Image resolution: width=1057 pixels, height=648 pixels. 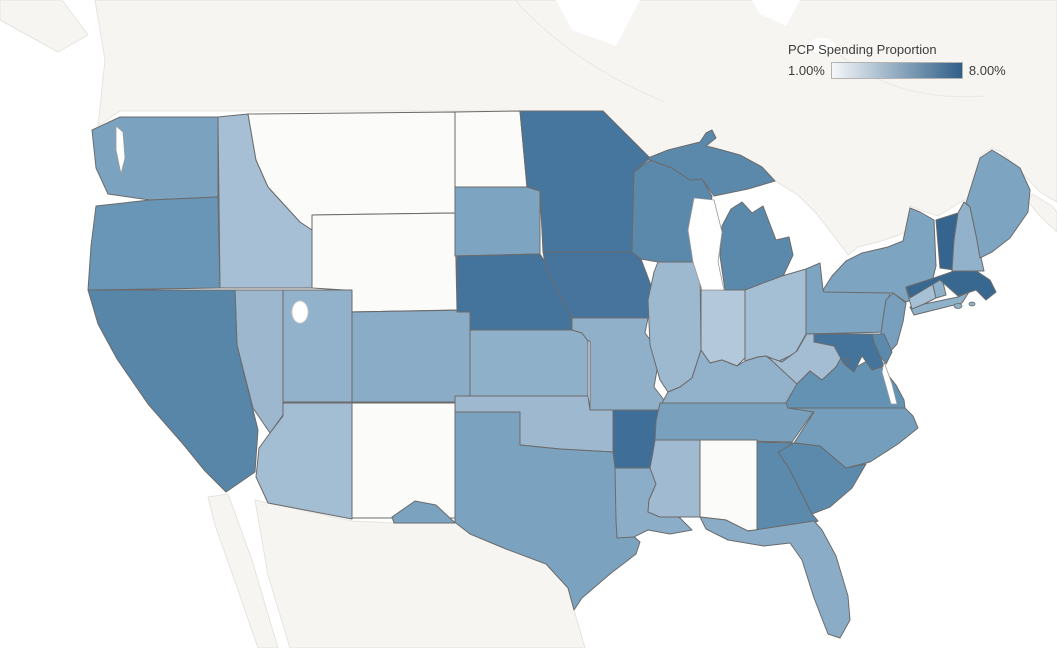 I want to click on puget-sound, so click(x=120, y=150).